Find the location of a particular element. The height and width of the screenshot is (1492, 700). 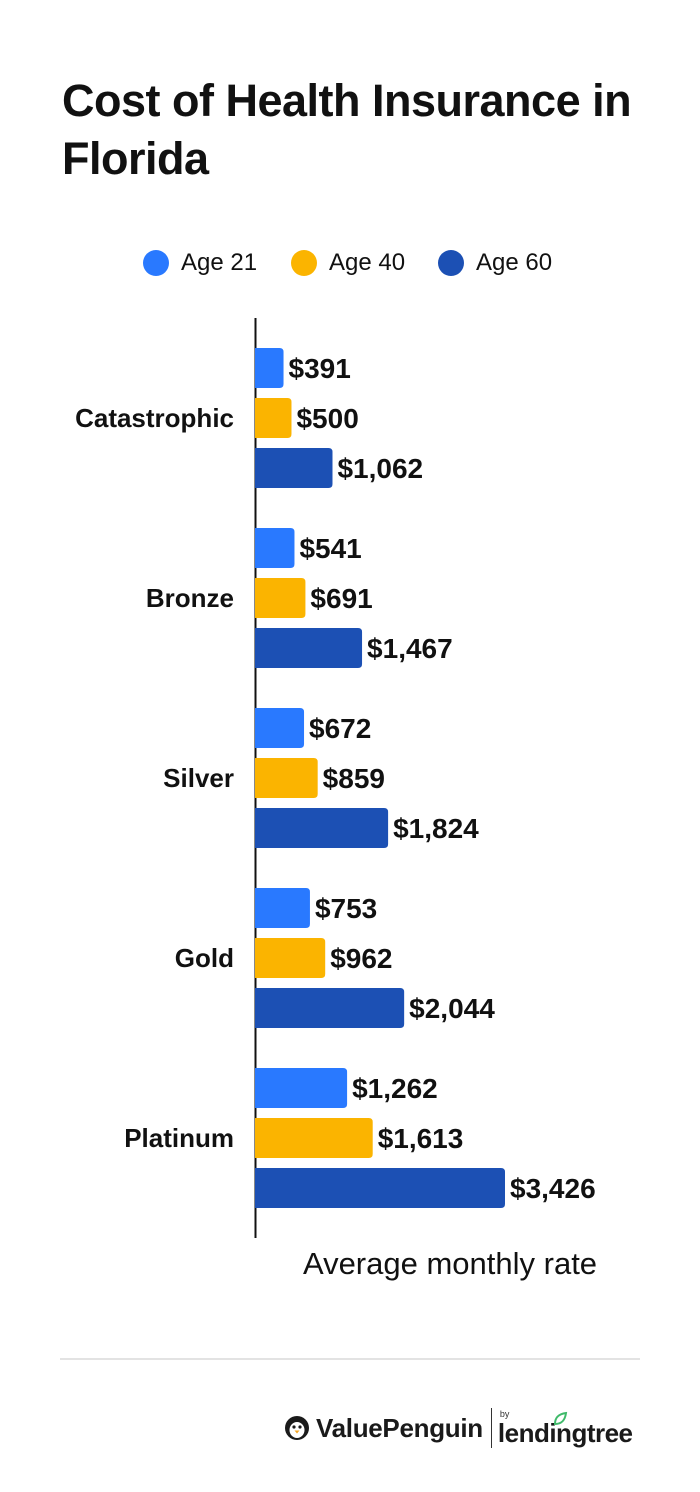

logo-separator is located at coordinates (491, 1428).